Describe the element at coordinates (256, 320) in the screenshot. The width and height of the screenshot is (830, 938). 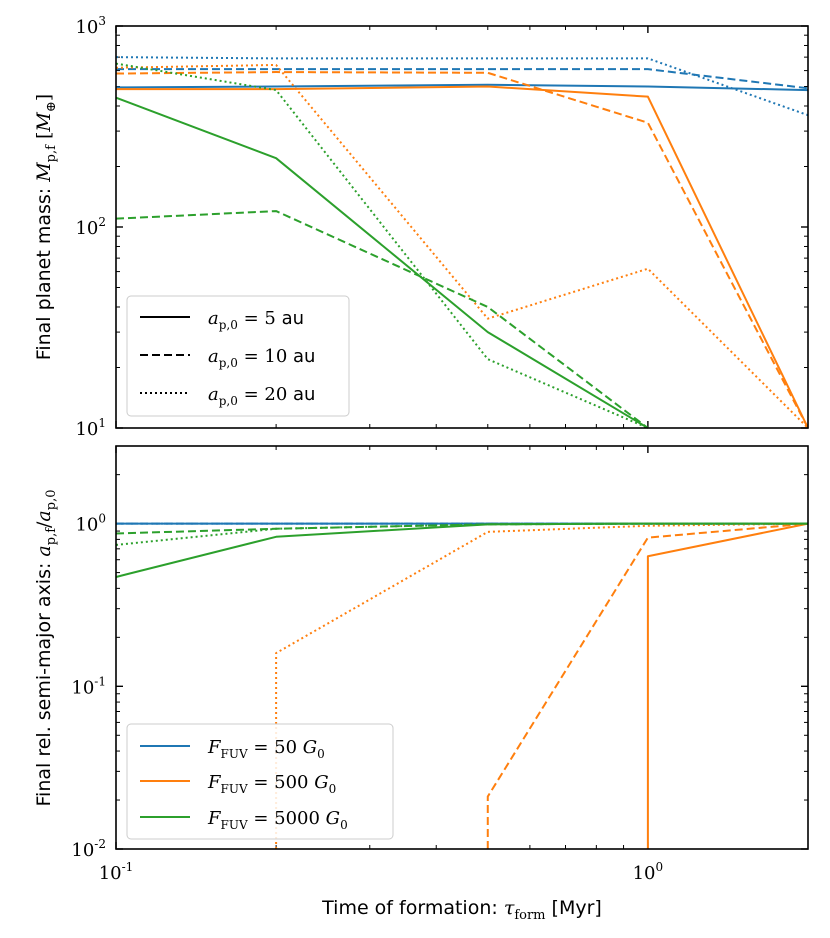
I see `legend-label-5au: ap,0 = 5 au` at that location.